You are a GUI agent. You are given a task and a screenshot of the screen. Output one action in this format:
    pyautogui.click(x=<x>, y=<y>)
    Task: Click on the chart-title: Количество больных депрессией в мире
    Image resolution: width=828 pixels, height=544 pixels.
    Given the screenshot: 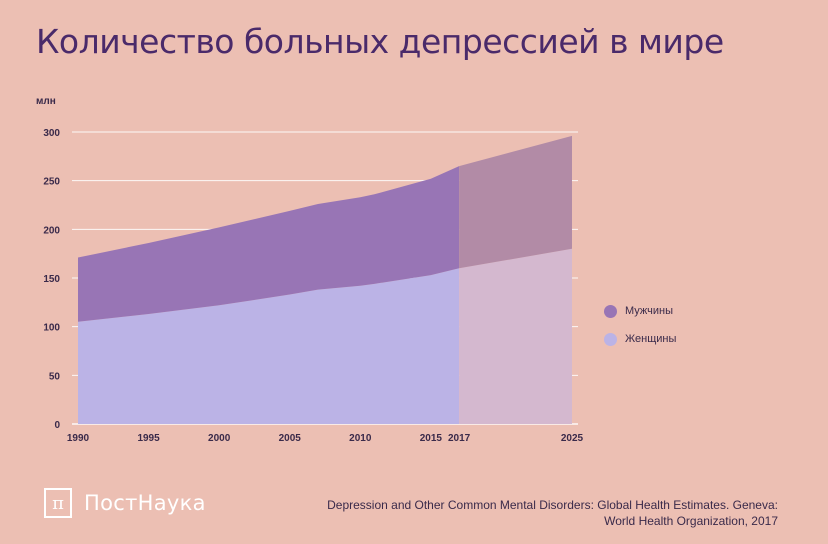 What is the action you would take?
    pyautogui.click(x=380, y=41)
    